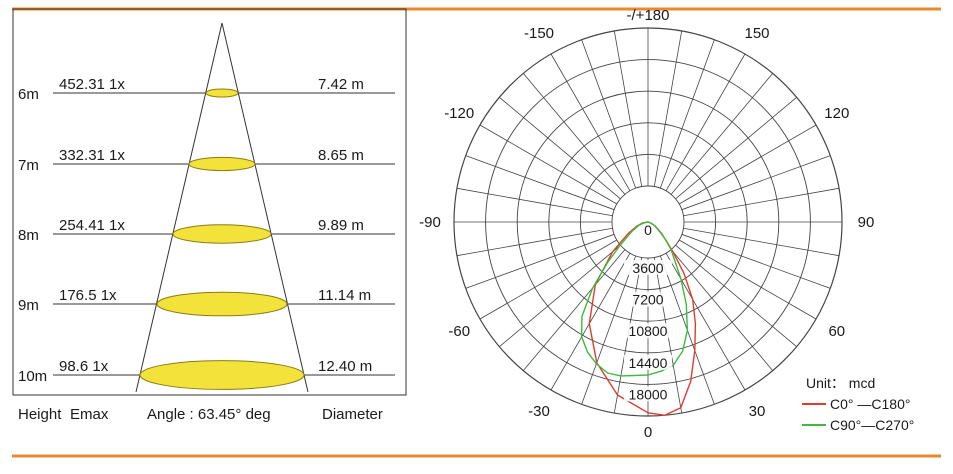 This screenshot has width=953, height=474. What do you see at coordinates (341, 225) in the screenshot?
I see `row-diameter: 9.89 m` at bounding box center [341, 225].